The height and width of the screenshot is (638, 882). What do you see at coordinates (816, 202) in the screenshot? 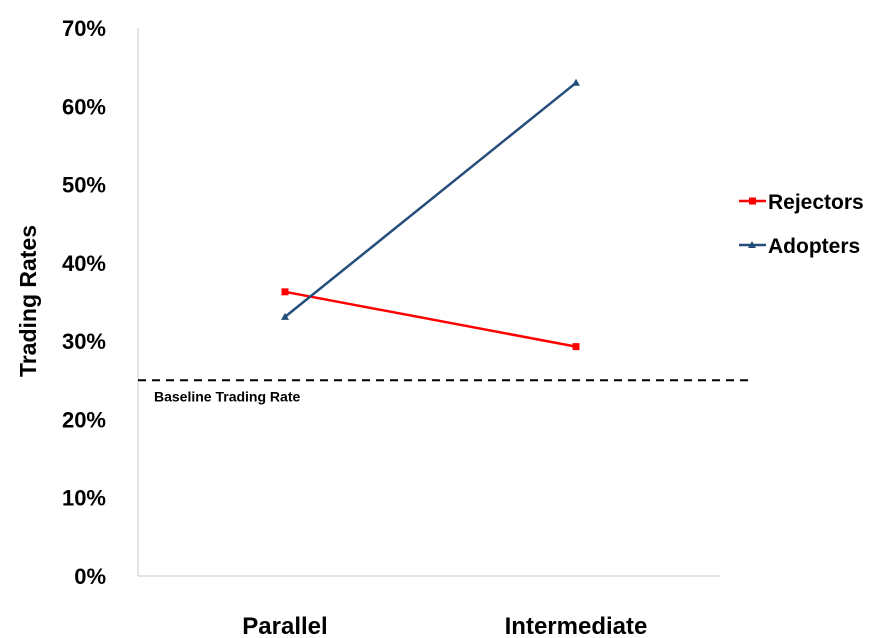
I see `legend-label: Rejectors` at bounding box center [816, 202].